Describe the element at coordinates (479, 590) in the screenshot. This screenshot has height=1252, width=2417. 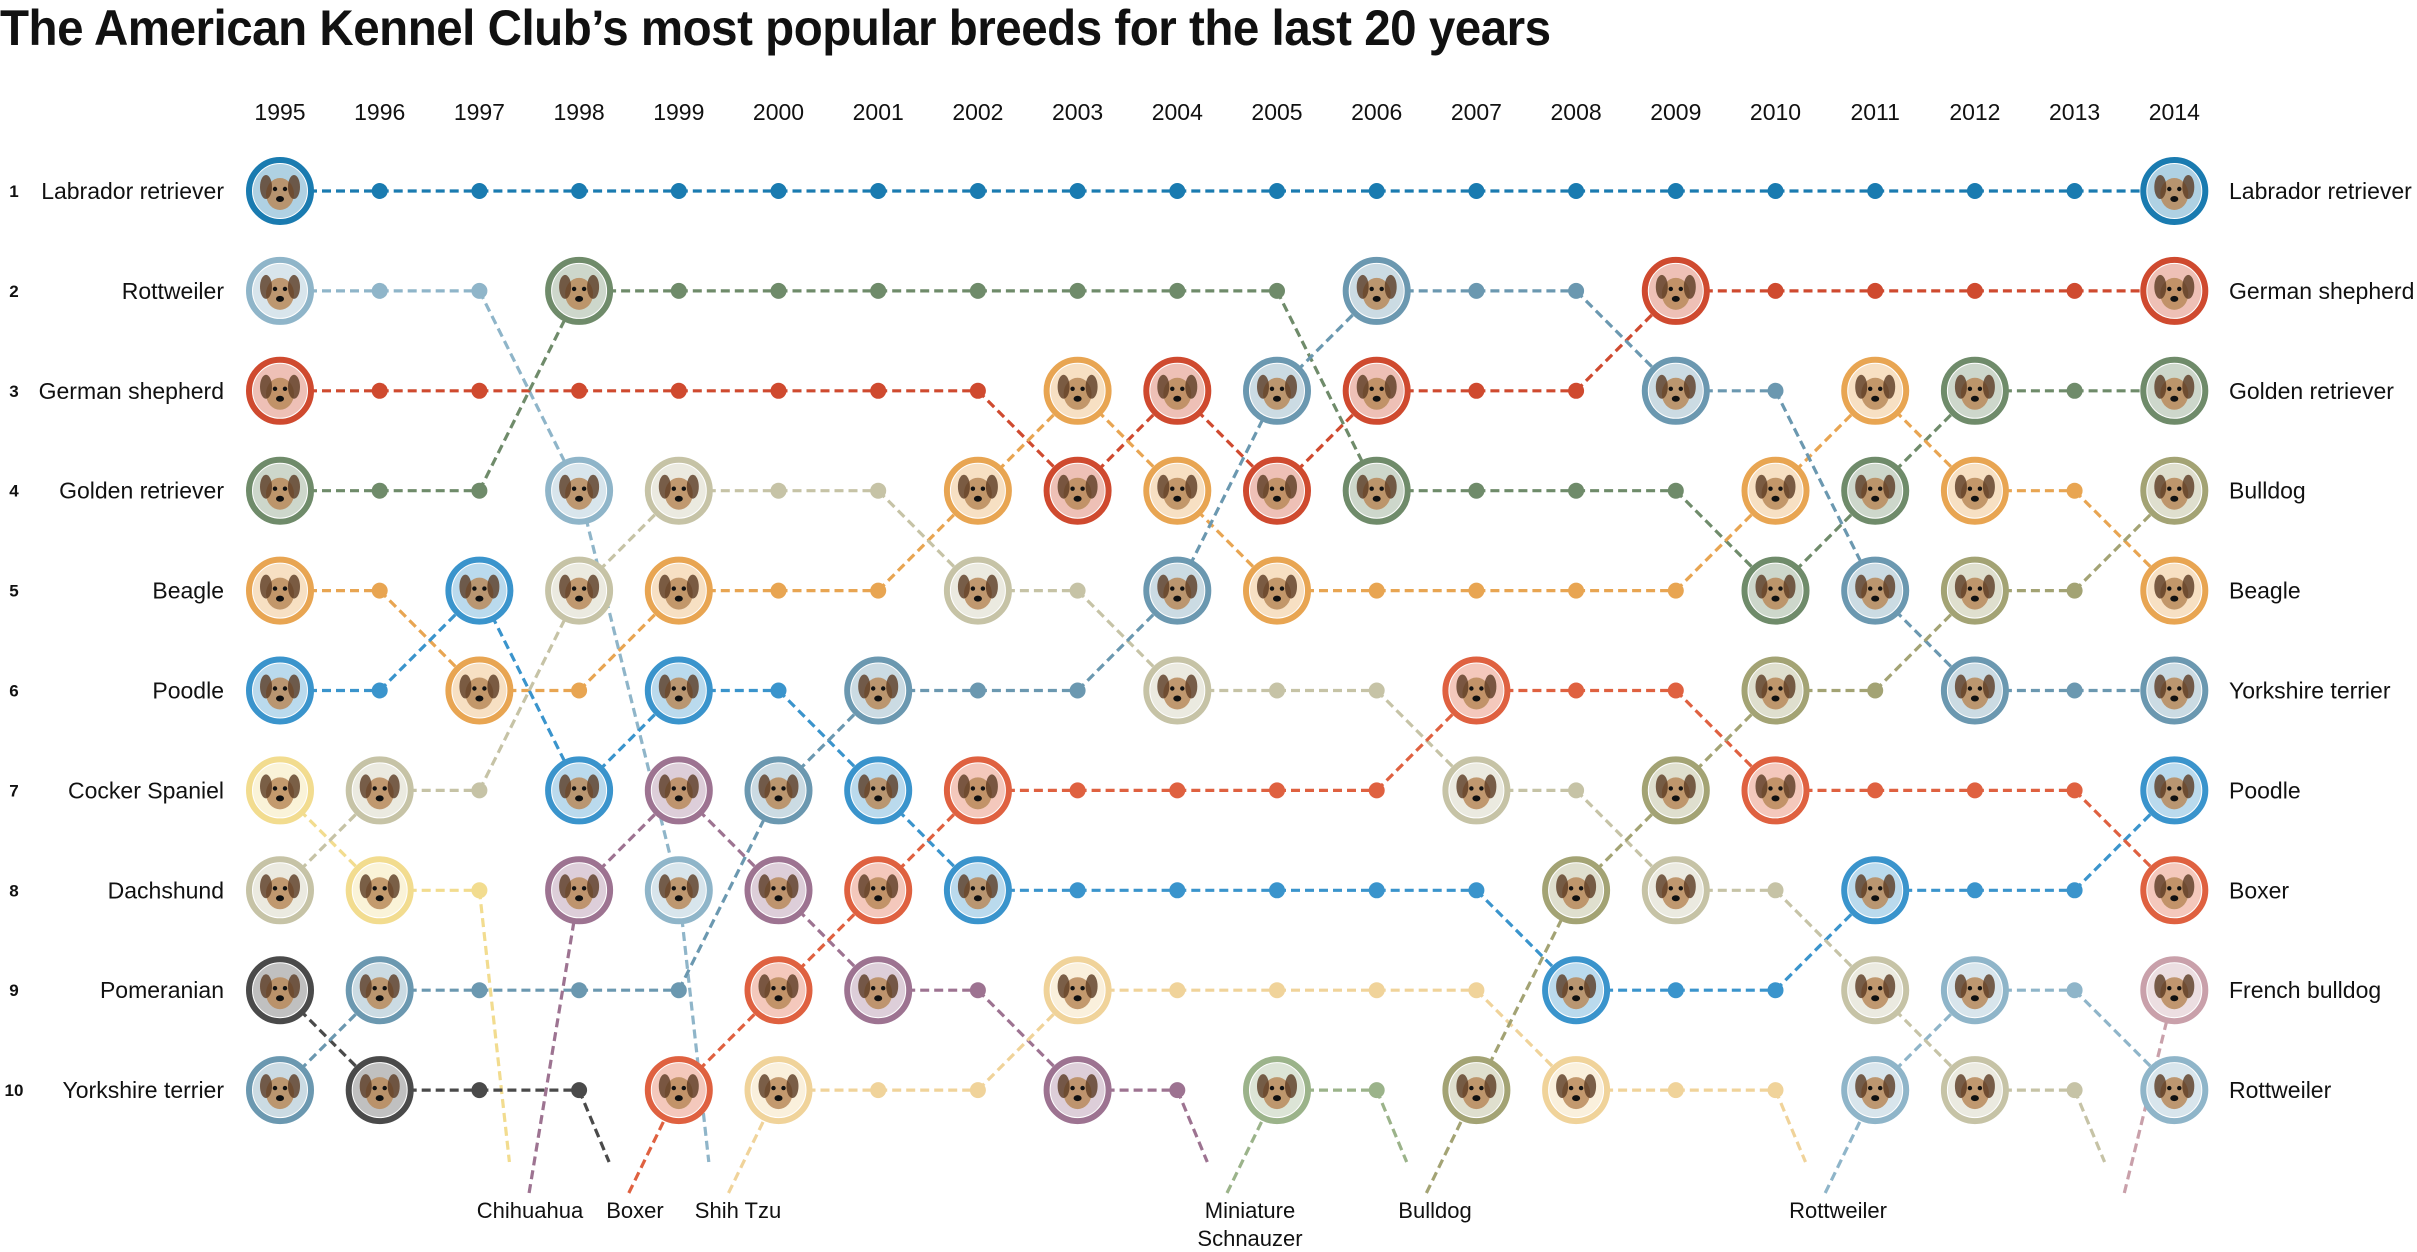
I see `breed-photo-marker: Poodle — 1997: #5` at that location.